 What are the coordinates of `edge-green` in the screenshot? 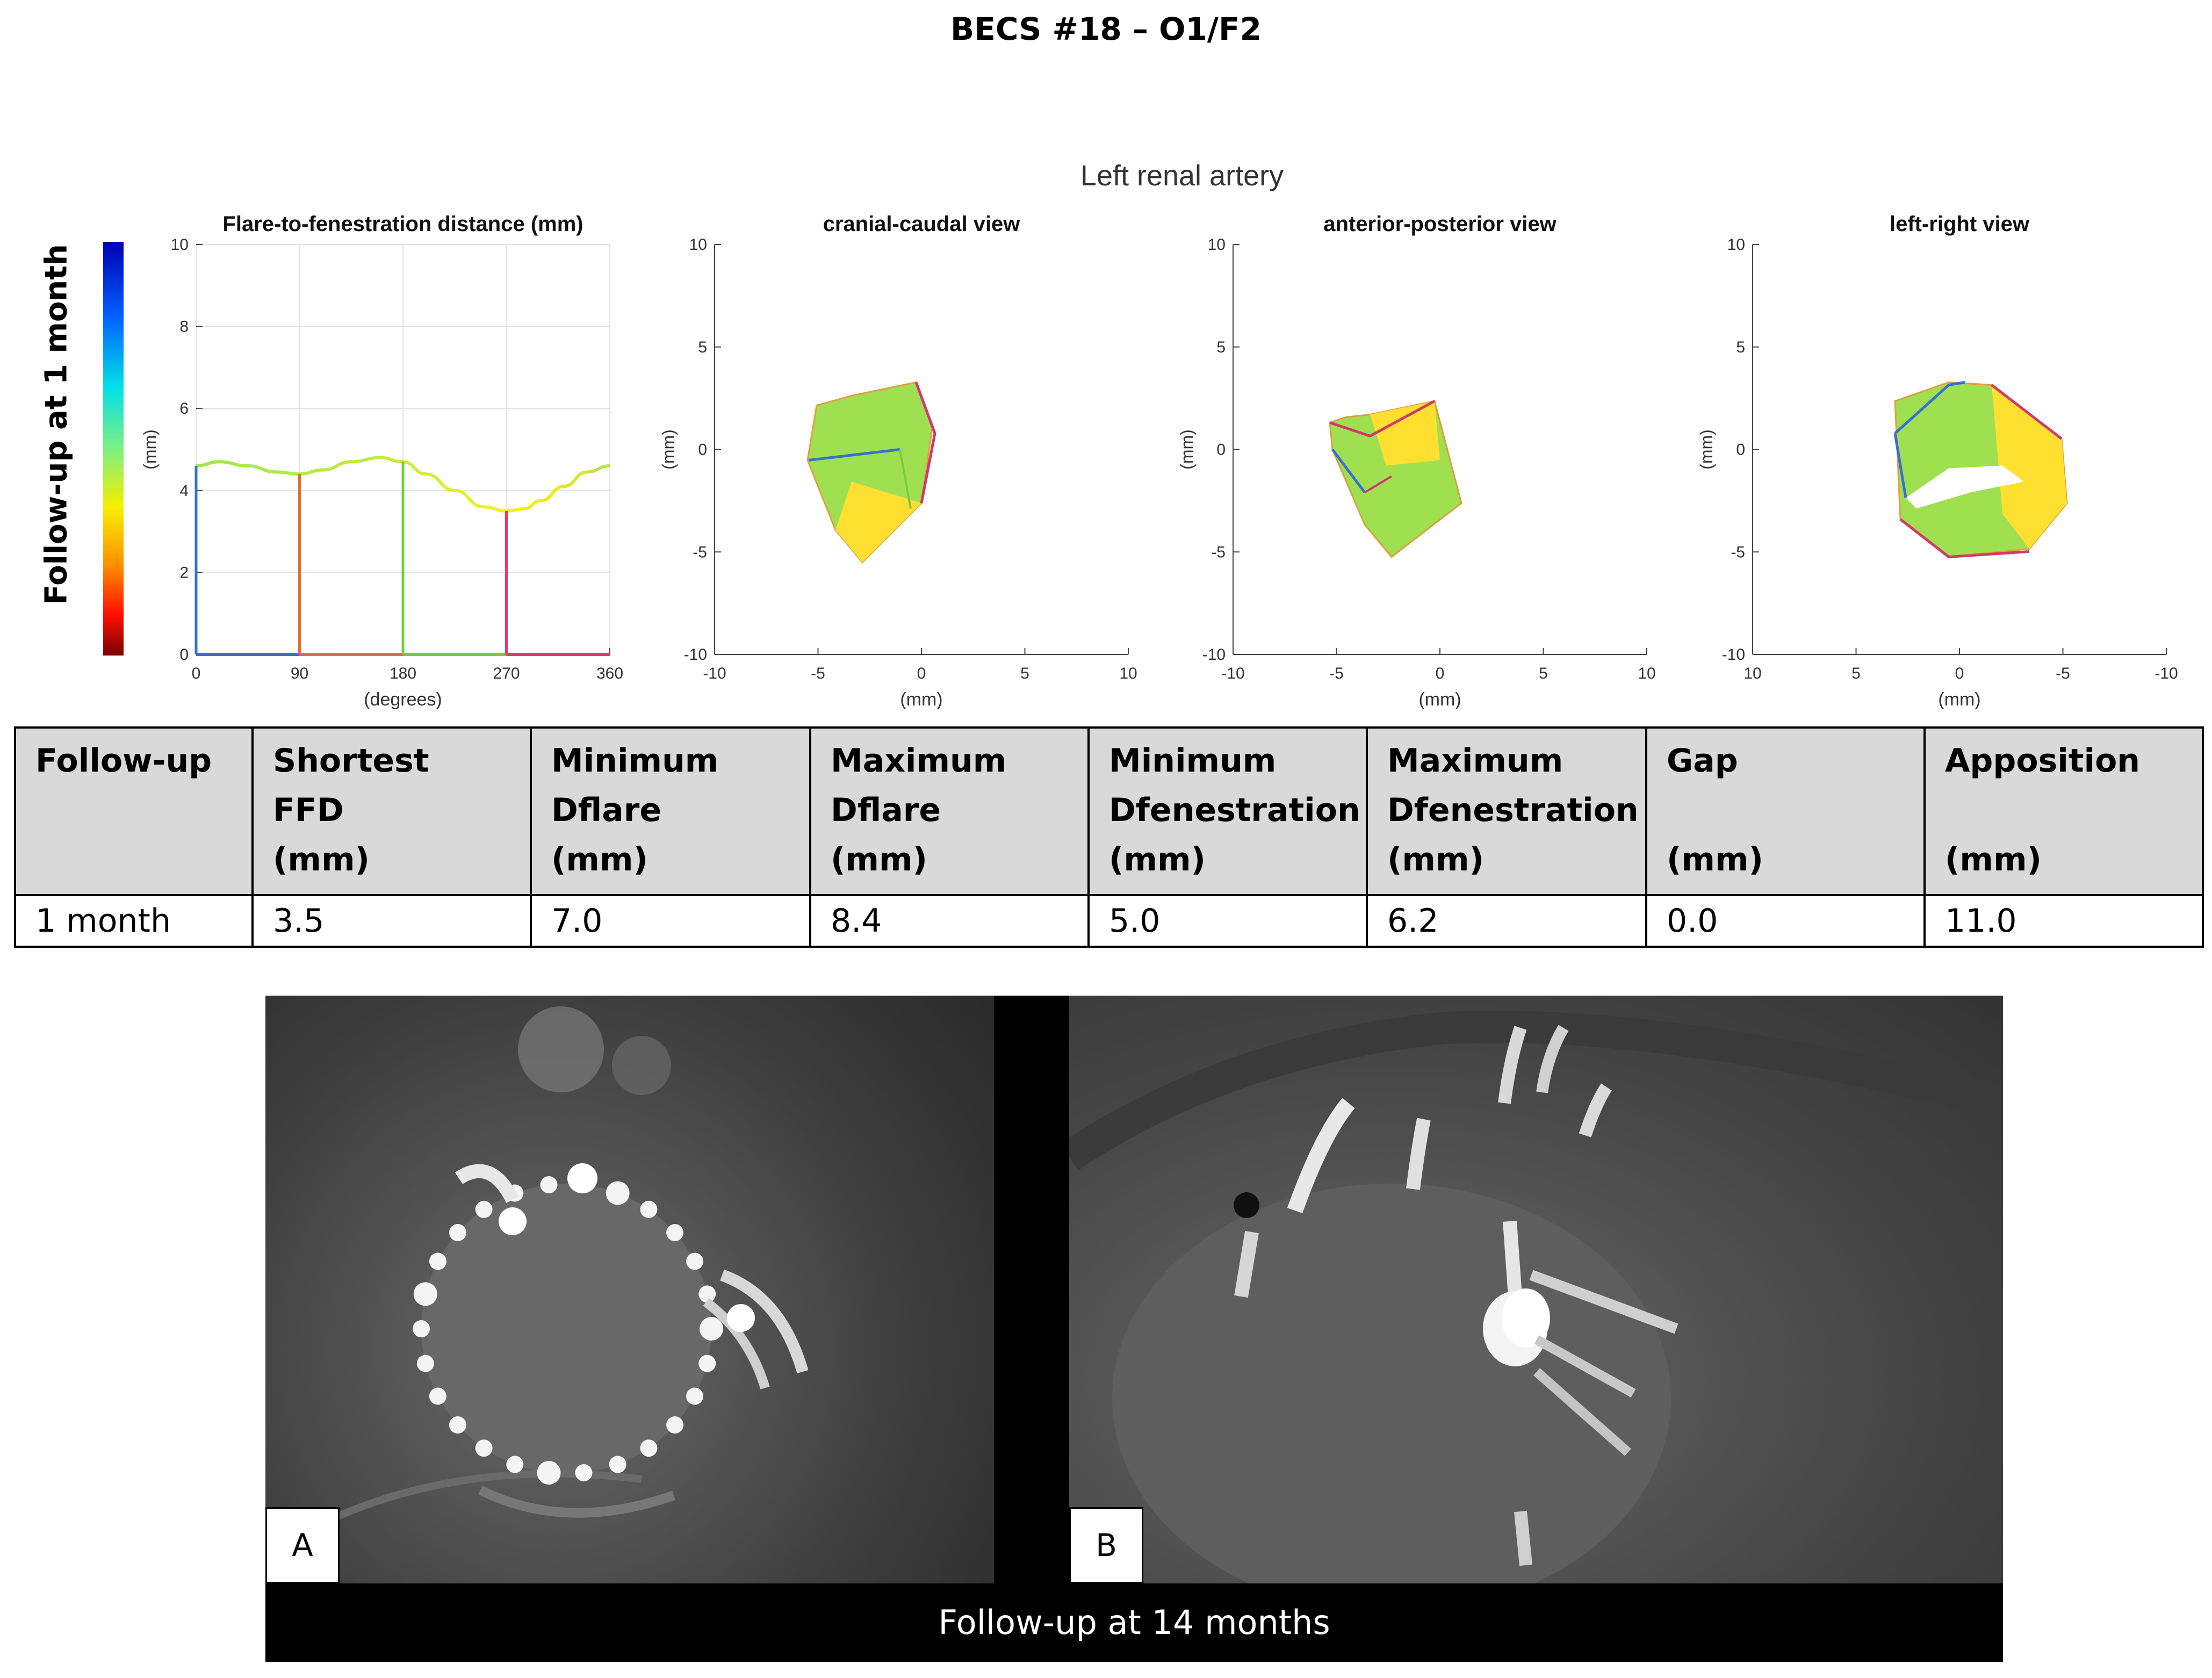 It's located at (906, 479).